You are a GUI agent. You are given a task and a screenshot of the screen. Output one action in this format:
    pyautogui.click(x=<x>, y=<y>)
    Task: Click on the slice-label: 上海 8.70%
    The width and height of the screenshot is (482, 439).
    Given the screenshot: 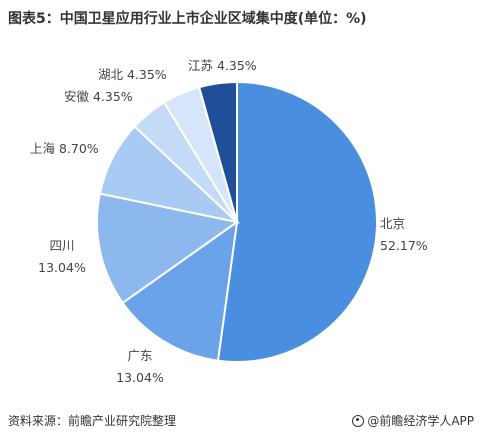 What is the action you would take?
    pyautogui.click(x=64, y=148)
    